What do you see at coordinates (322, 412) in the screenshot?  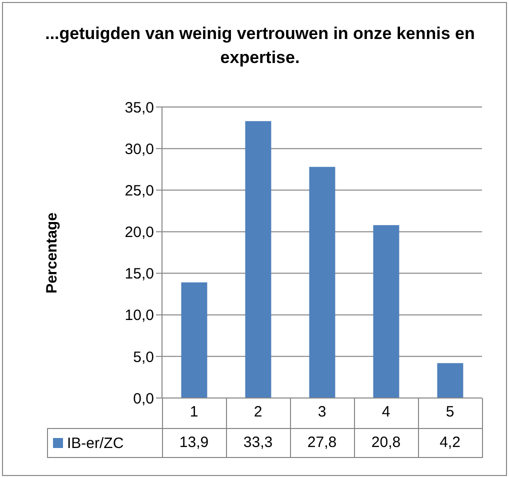 I see `x-tick-label: 3` at bounding box center [322, 412].